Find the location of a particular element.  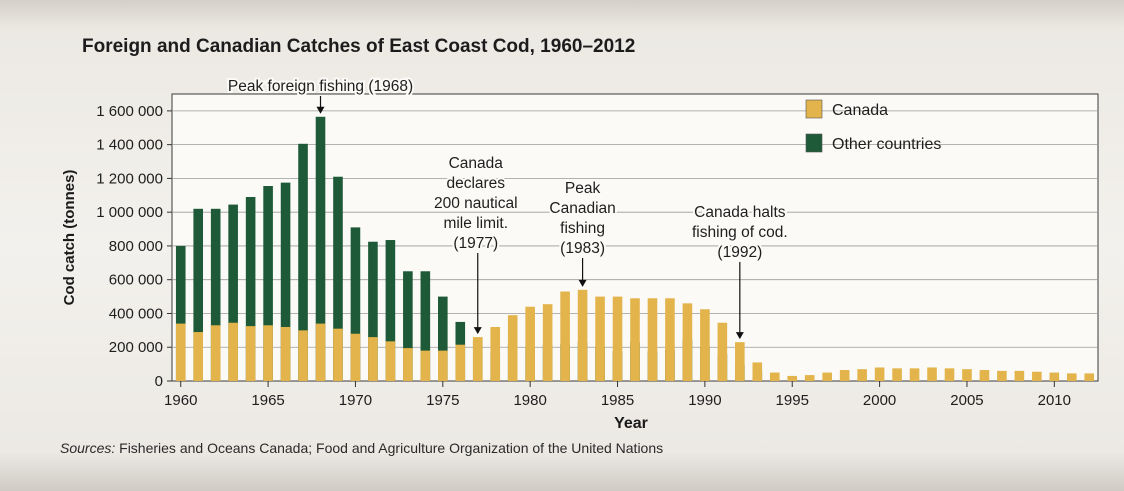

bar-canada-1987 is located at coordinates (652, 339).